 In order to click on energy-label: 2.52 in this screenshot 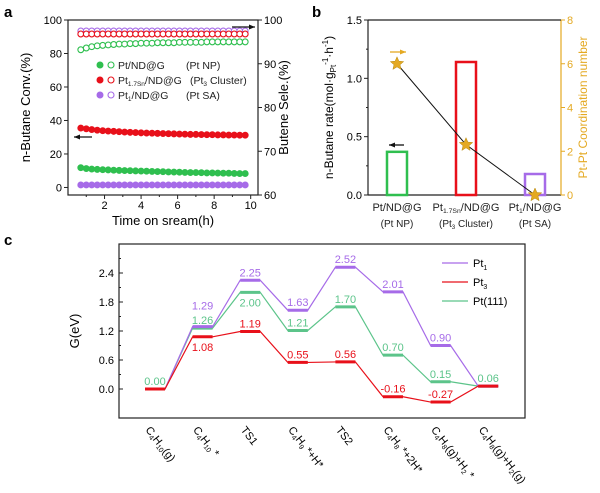, I will do `click(345, 260)`.